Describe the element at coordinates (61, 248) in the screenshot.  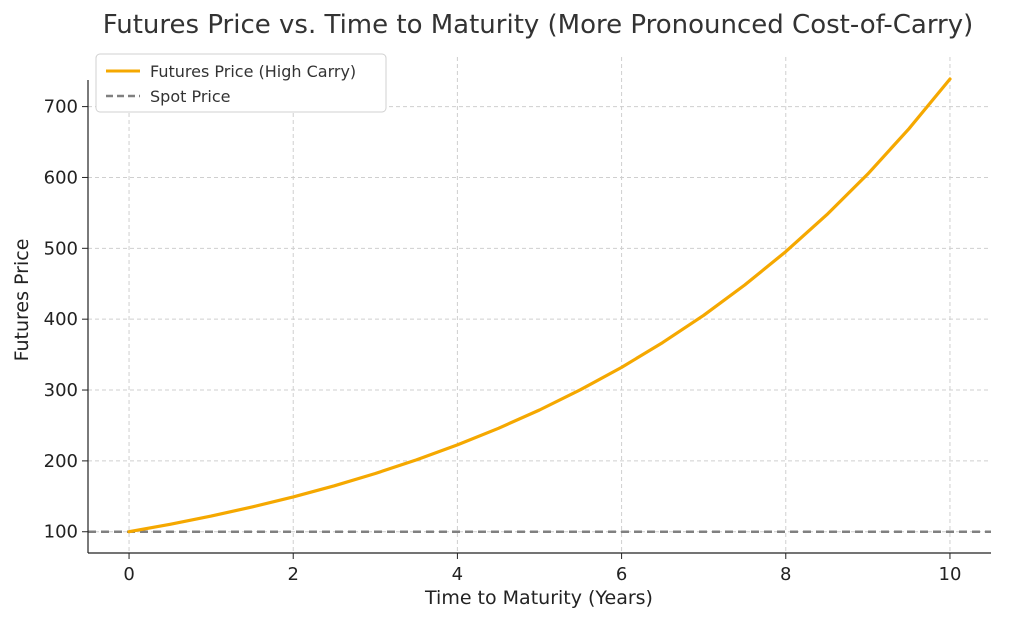
I see `y-tick-label: 500` at that location.